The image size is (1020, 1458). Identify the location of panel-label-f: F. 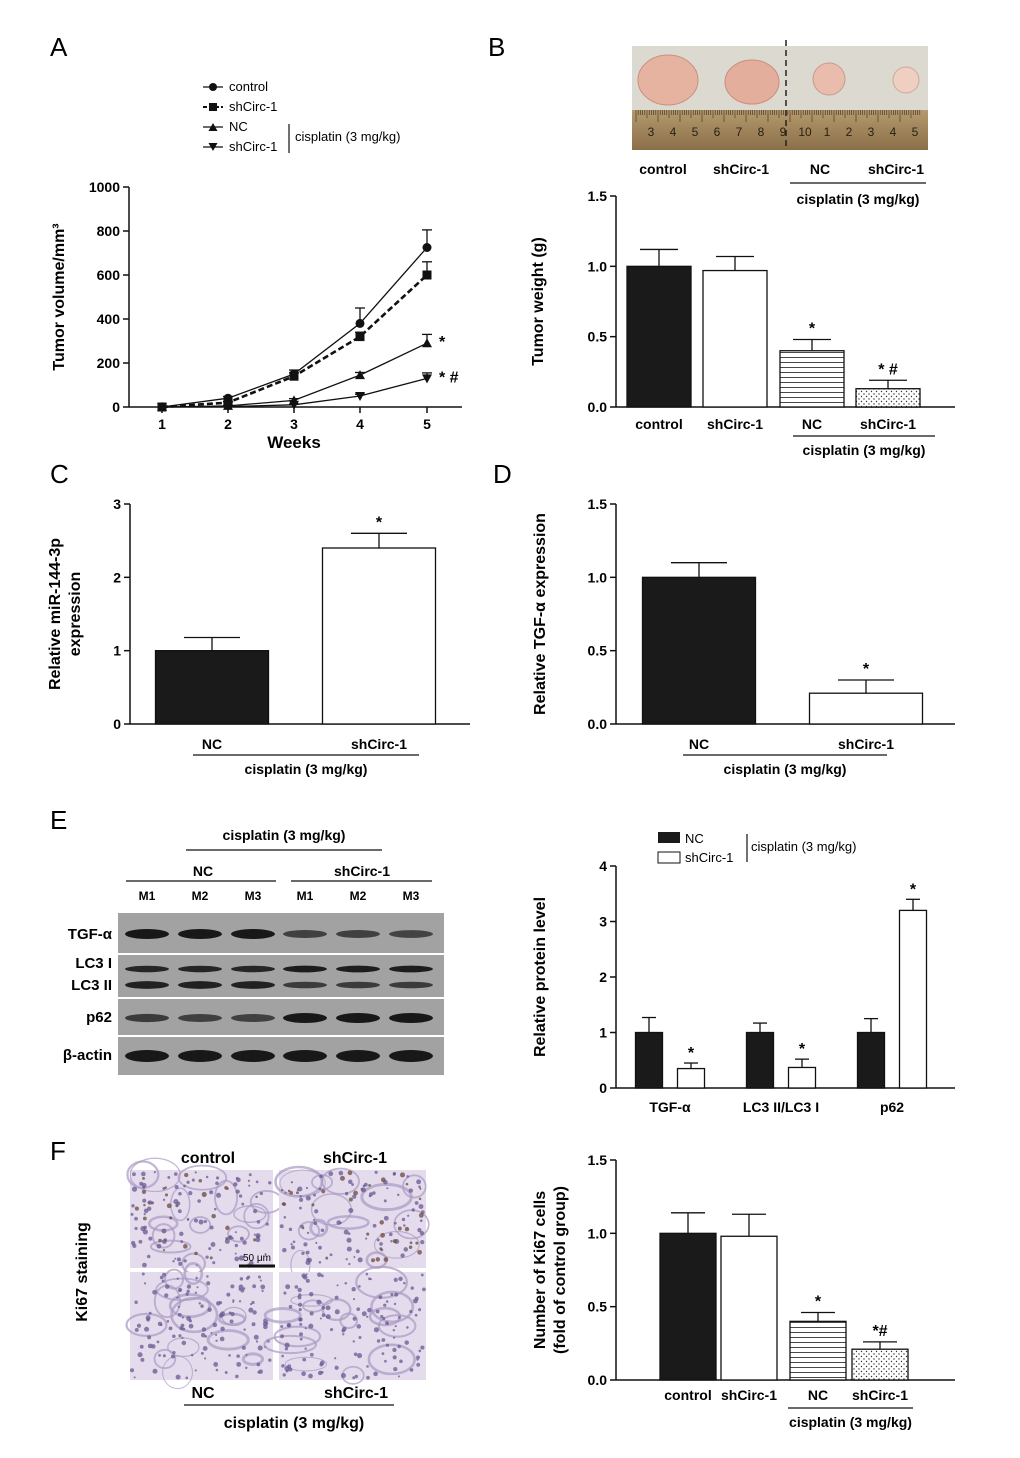
(58, 1151).